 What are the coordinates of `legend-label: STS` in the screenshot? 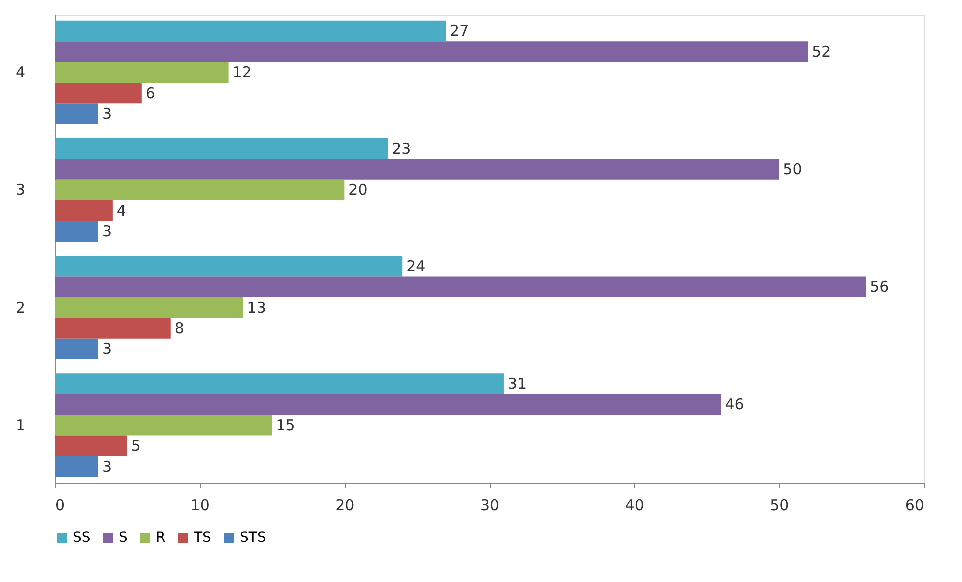 It's located at (253, 538).